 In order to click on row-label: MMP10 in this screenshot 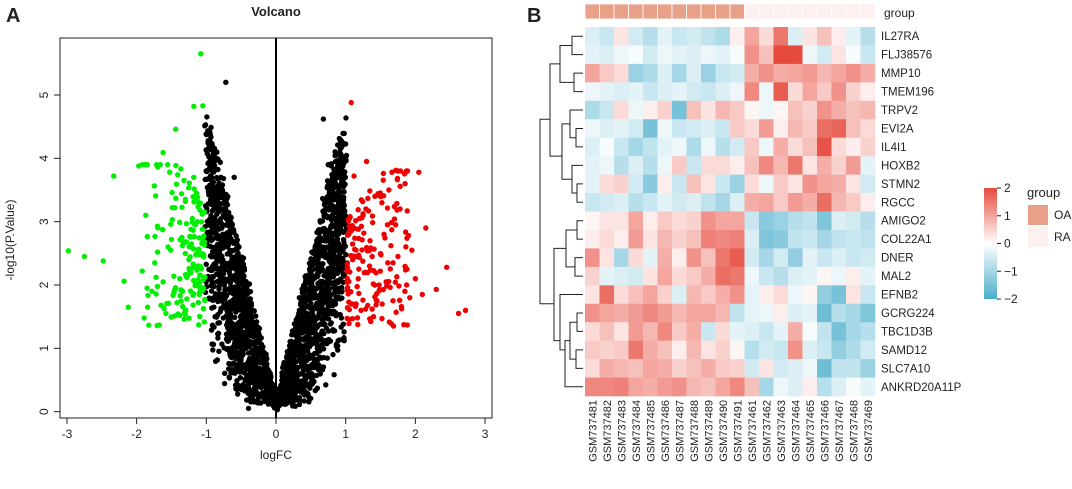, I will do `click(901, 74)`.